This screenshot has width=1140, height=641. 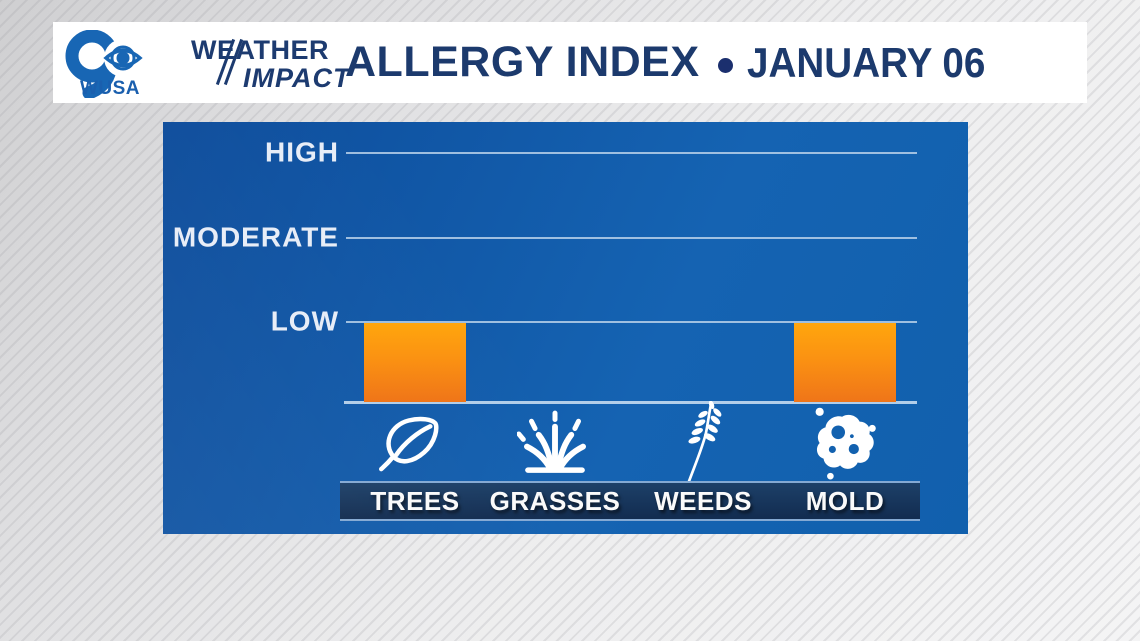 What do you see at coordinates (409, 444) in the screenshot?
I see `leaf-icon` at bounding box center [409, 444].